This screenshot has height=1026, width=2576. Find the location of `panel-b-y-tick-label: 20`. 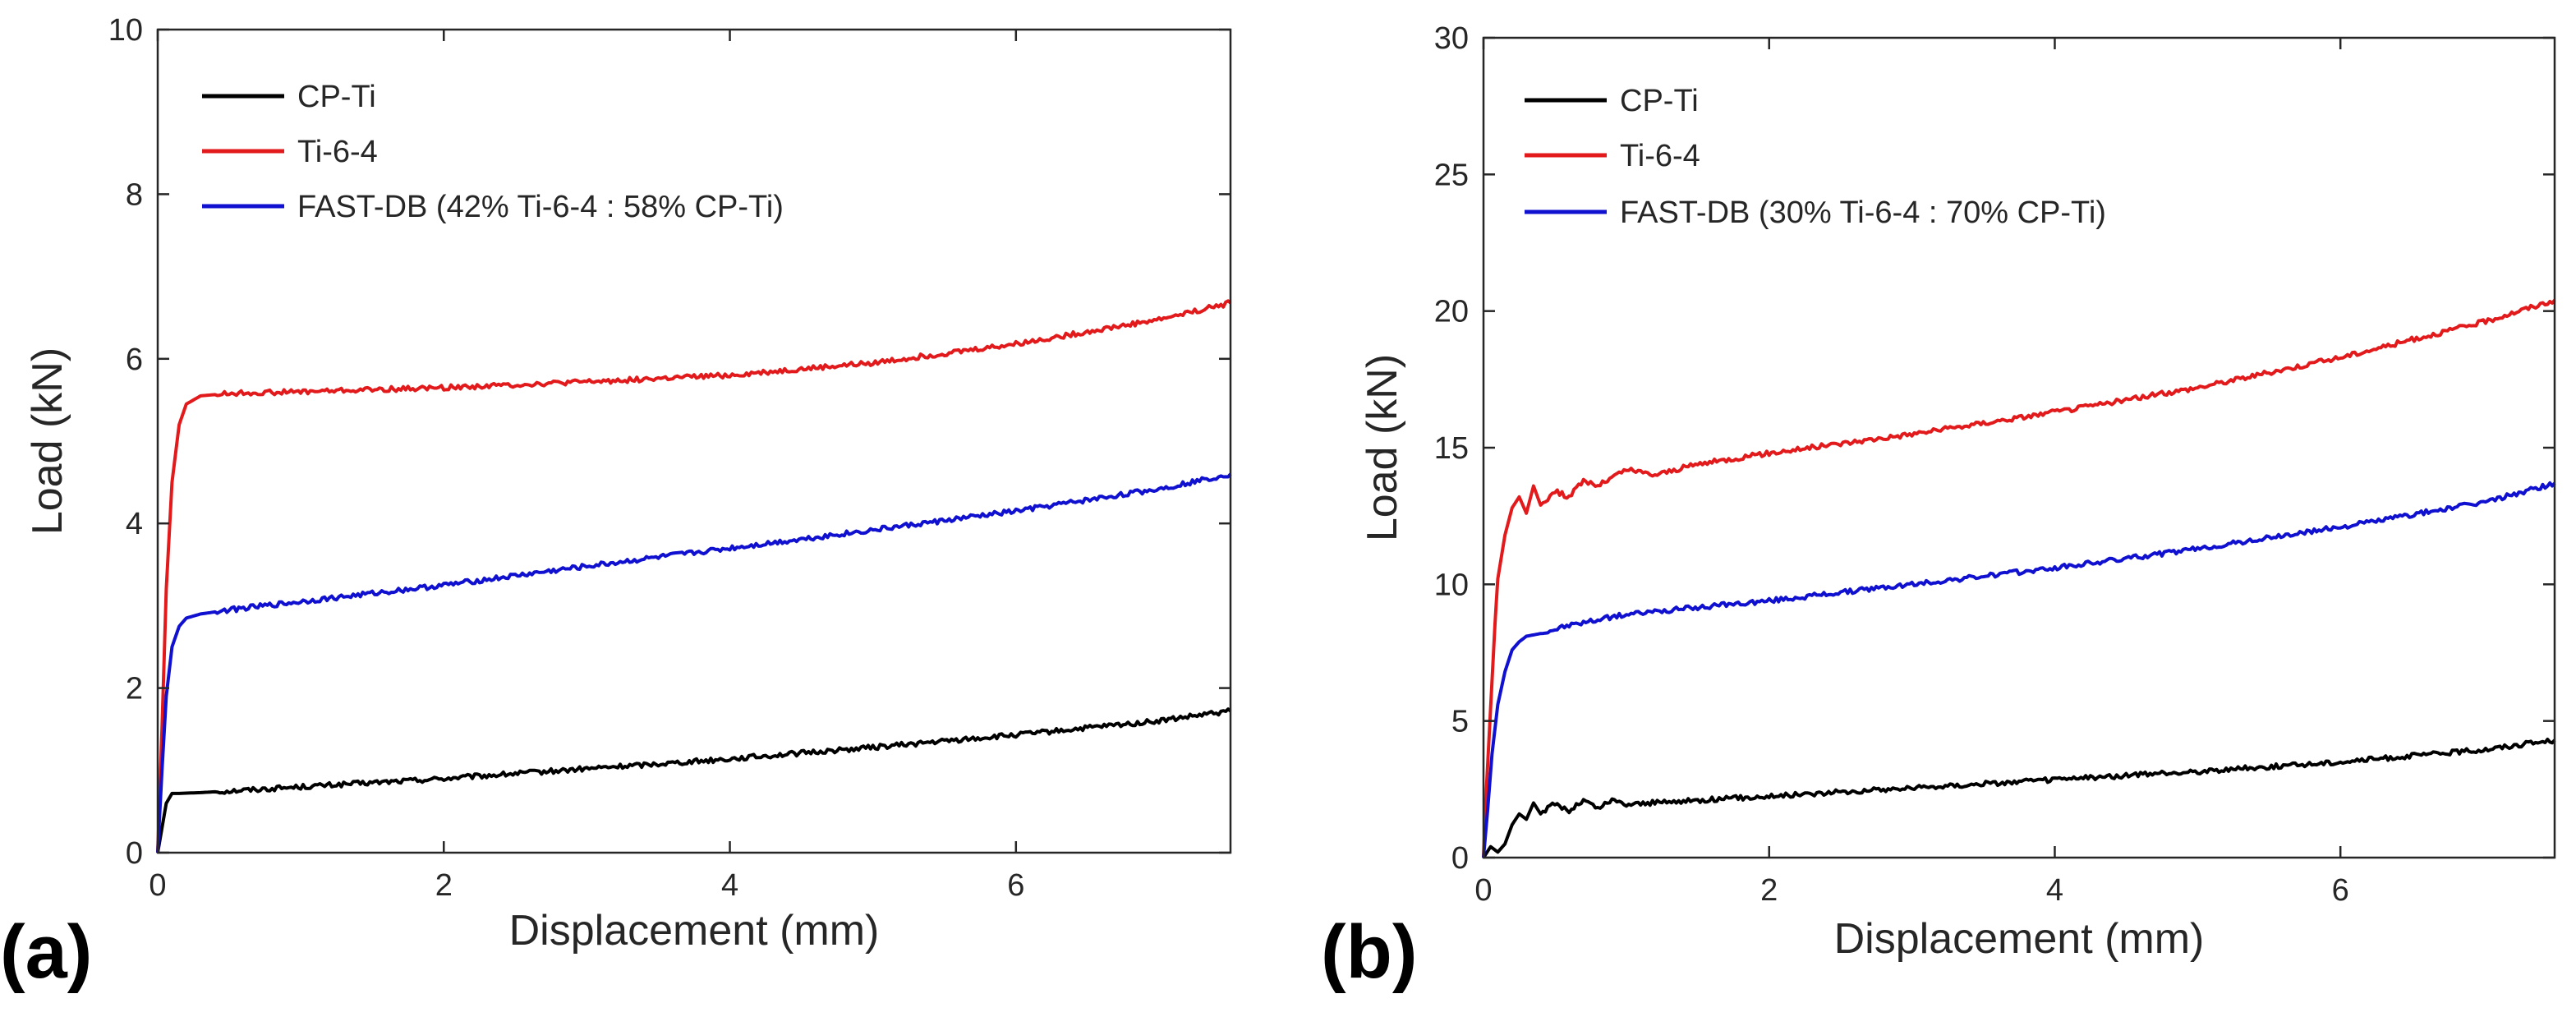

panel-b-y-tick-label: 20 is located at coordinates (1451, 312).